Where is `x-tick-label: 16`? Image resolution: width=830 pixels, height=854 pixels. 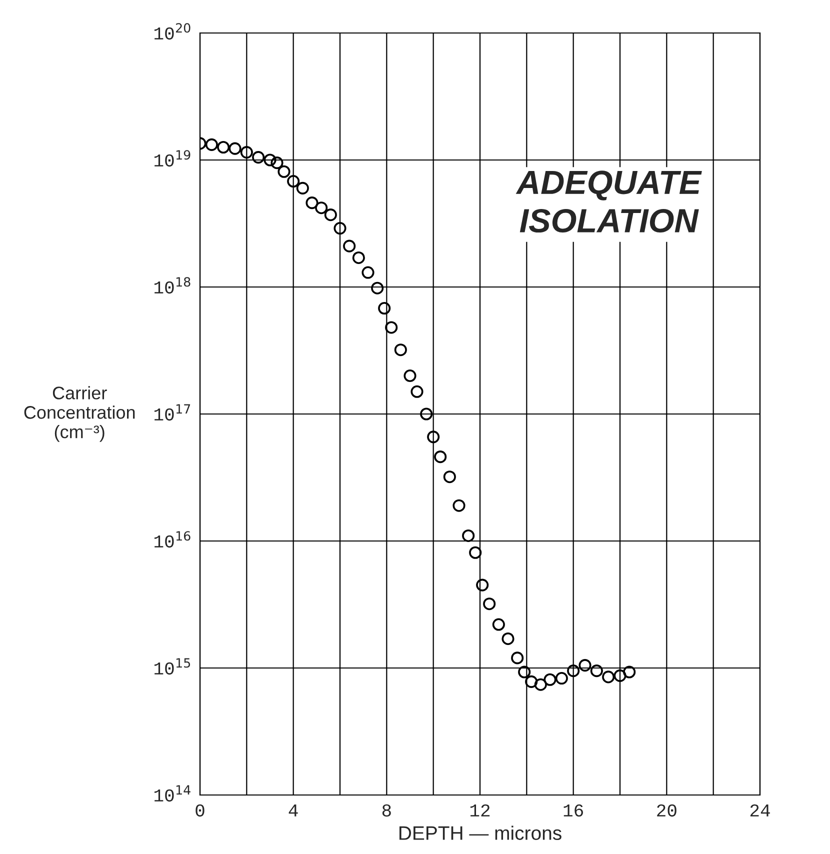 x-tick-label: 16 is located at coordinates (573, 810).